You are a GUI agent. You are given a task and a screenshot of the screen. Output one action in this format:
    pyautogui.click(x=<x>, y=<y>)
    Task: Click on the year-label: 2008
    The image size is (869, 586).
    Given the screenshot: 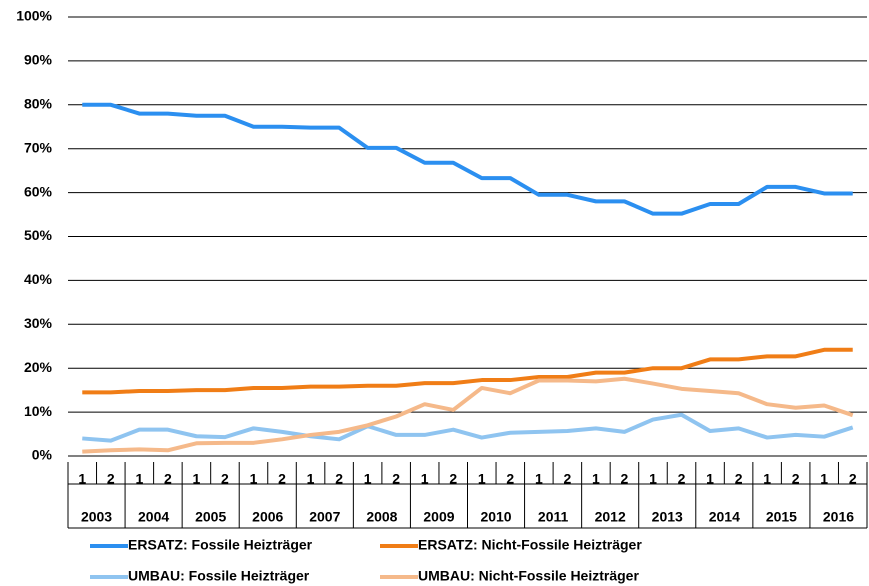 What is the action you would take?
    pyautogui.click(x=381, y=517)
    